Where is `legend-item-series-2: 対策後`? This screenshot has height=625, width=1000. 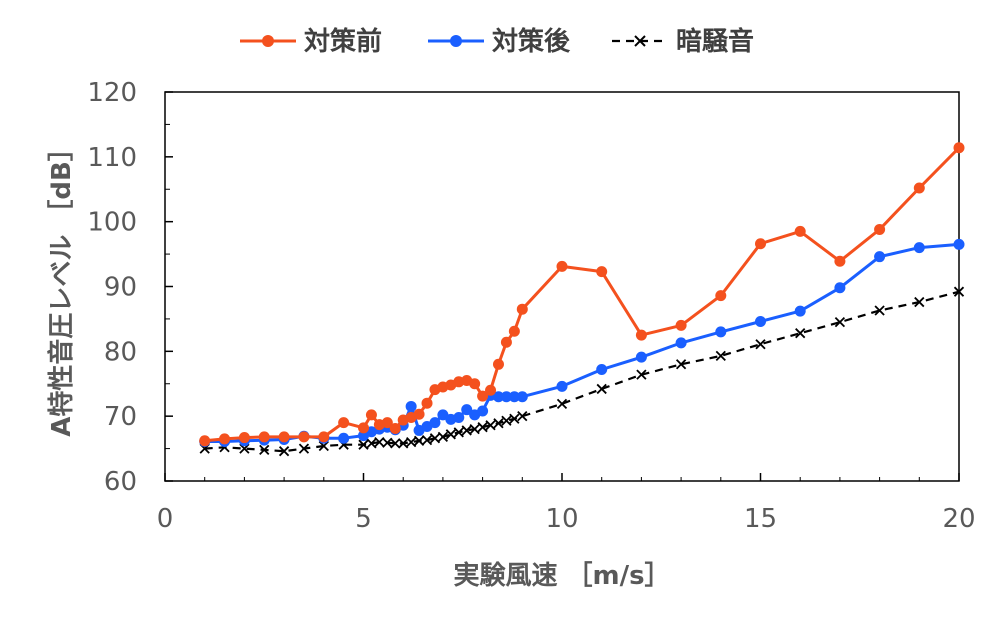
legend-item-series-2: 対策後 is located at coordinates (499, 41).